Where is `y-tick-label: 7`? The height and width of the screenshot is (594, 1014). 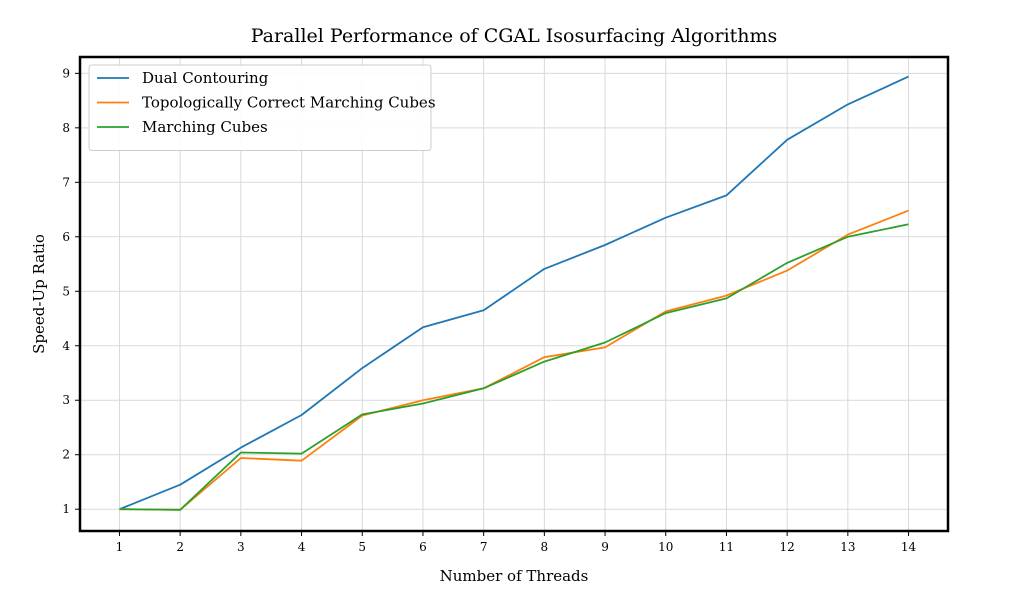
y-tick-label: 7 is located at coordinates (66, 182).